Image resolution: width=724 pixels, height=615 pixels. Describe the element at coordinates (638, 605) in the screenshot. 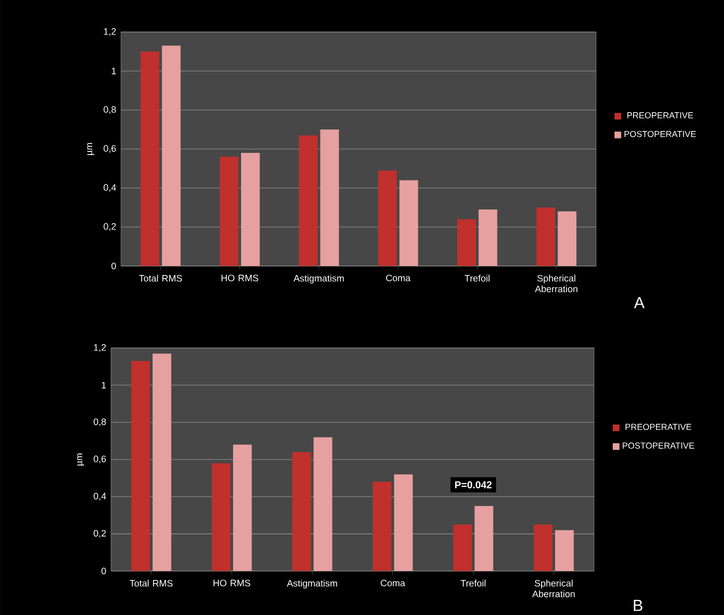

I see `text: B` at that location.